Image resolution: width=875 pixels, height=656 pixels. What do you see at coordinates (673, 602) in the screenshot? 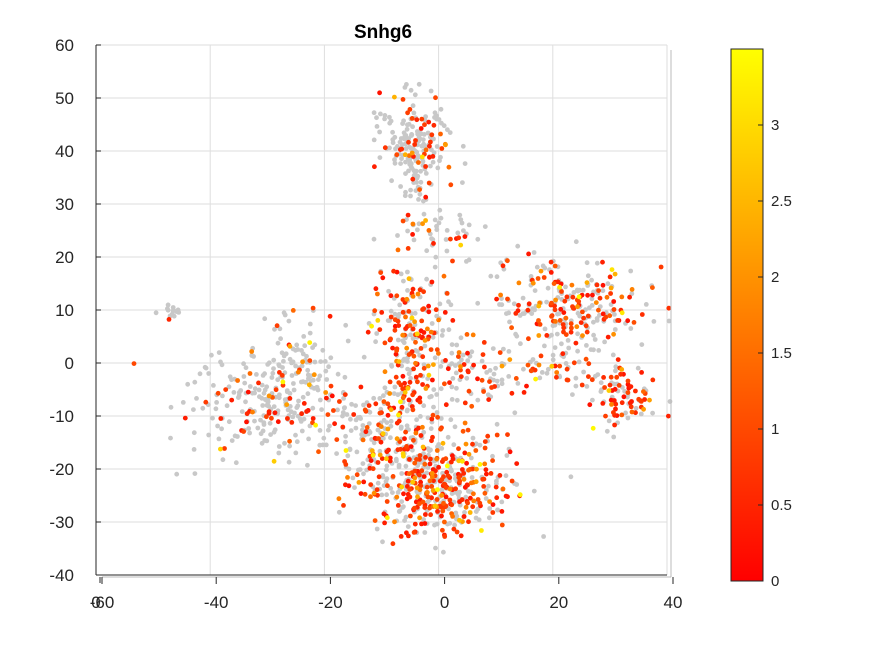
I see `x-tick-label: 40` at bounding box center [673, 602].